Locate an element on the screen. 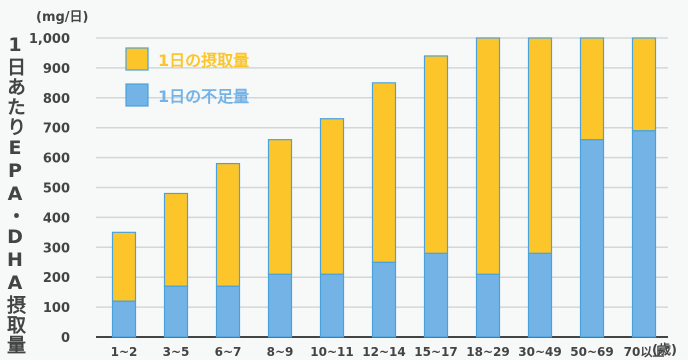 This screenshot has height=360, width=688. x-tick-label: 50~69 is located at coordinates (591, 352).